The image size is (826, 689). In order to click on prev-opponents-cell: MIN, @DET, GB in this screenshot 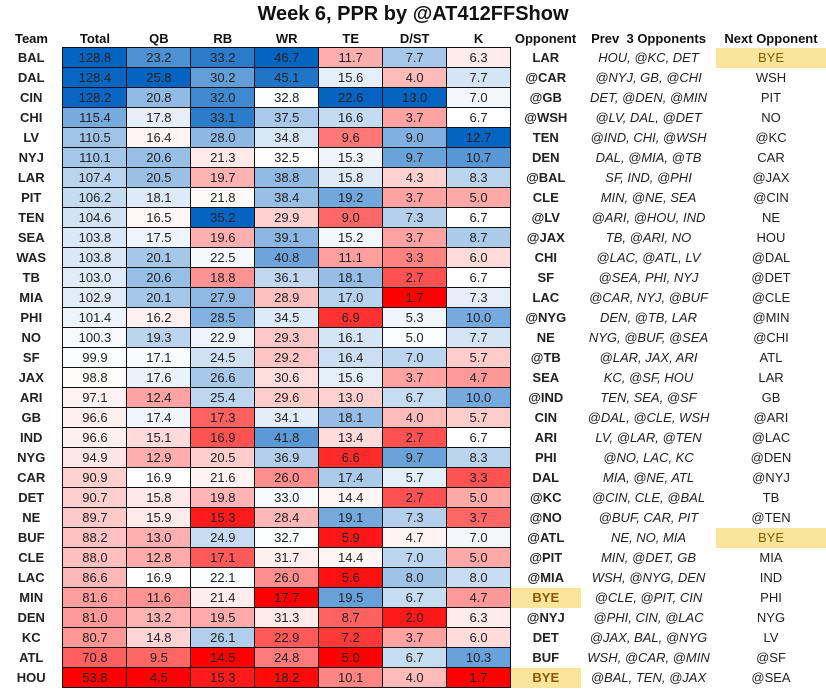, I will do `click(648, 557)`.